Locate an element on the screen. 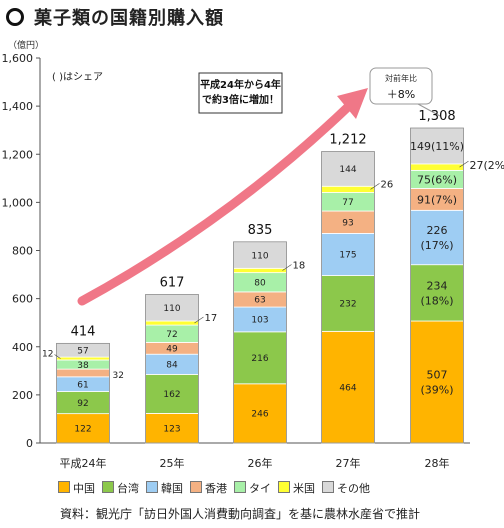 The image size is (504, 528). data-label: 32 is located at coordinates (118, 376).